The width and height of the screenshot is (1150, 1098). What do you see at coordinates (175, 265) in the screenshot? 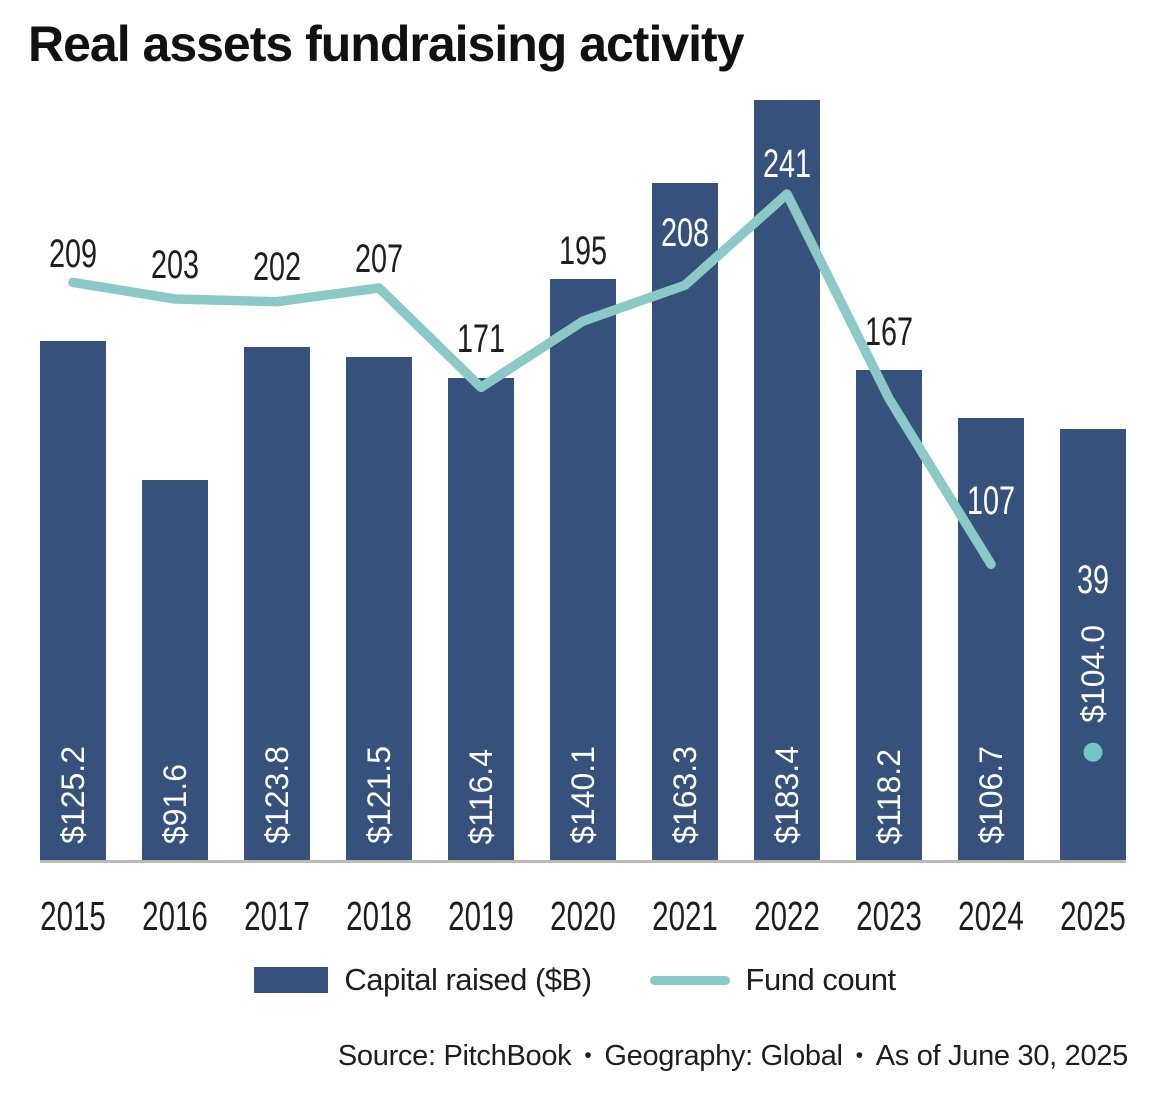
I see `fund-count-label-2016: 203` at bounding box center [175, 265].